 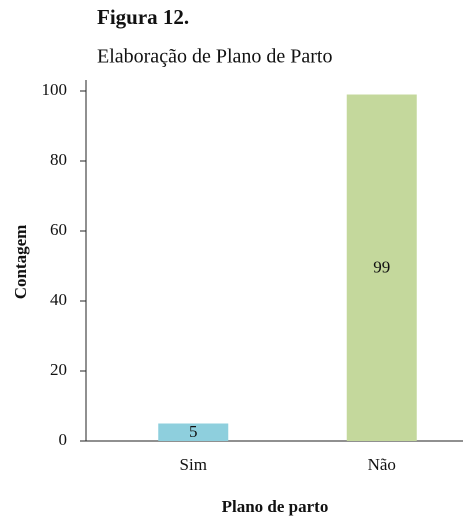 What do you see at coordinates (63, 439) in the screenshot?
I see `y-tick-label: 0` at bounding box center [63, 439].